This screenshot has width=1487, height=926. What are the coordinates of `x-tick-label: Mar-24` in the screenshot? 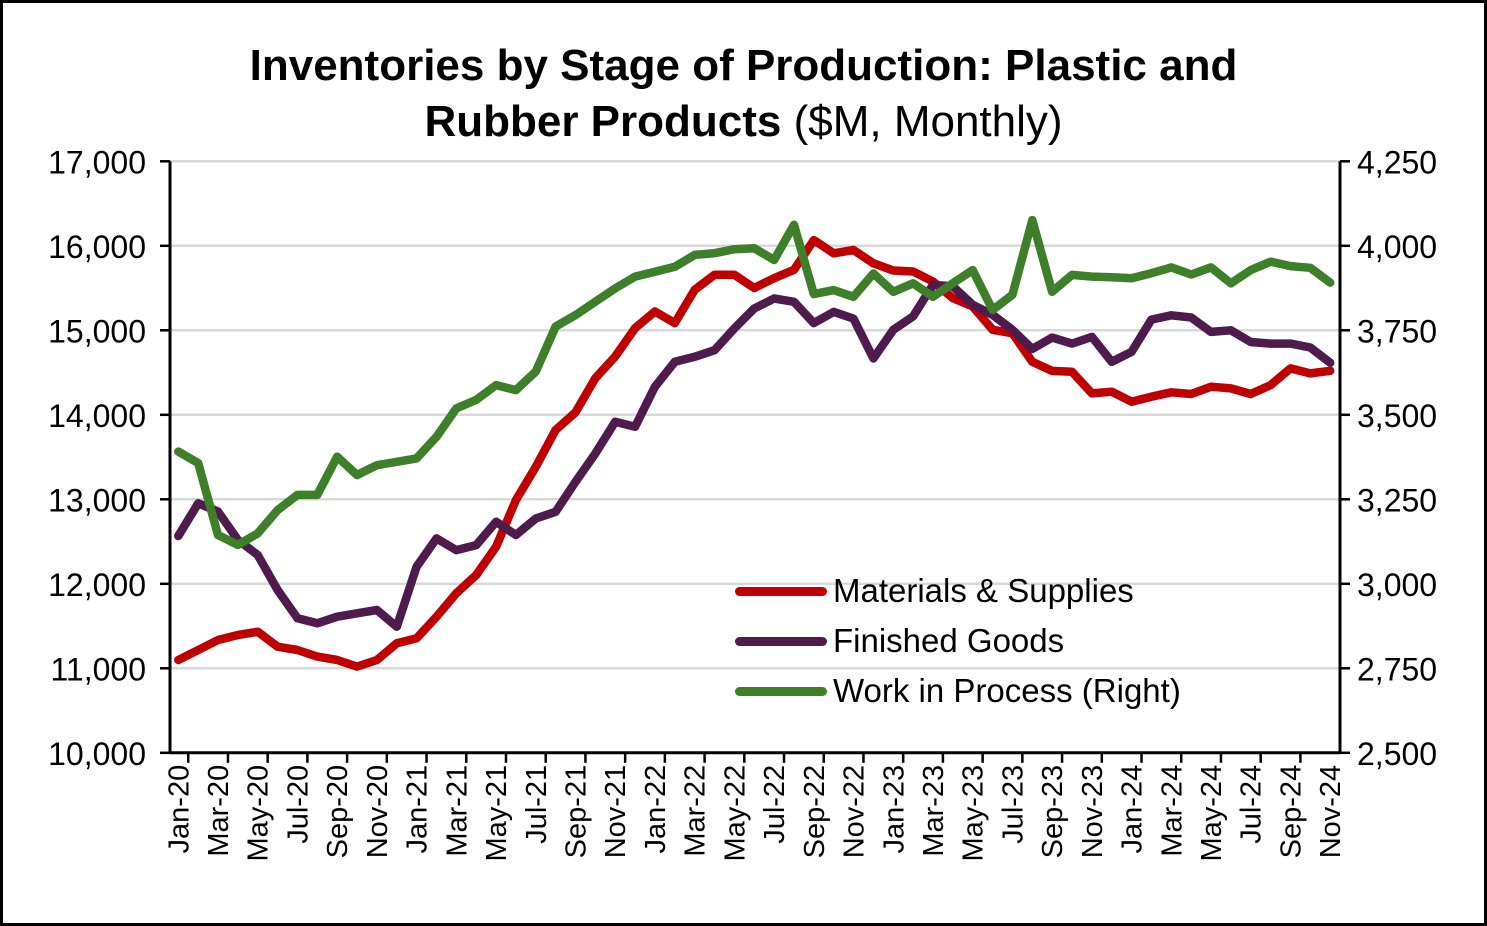 It's located at (1172, 811).